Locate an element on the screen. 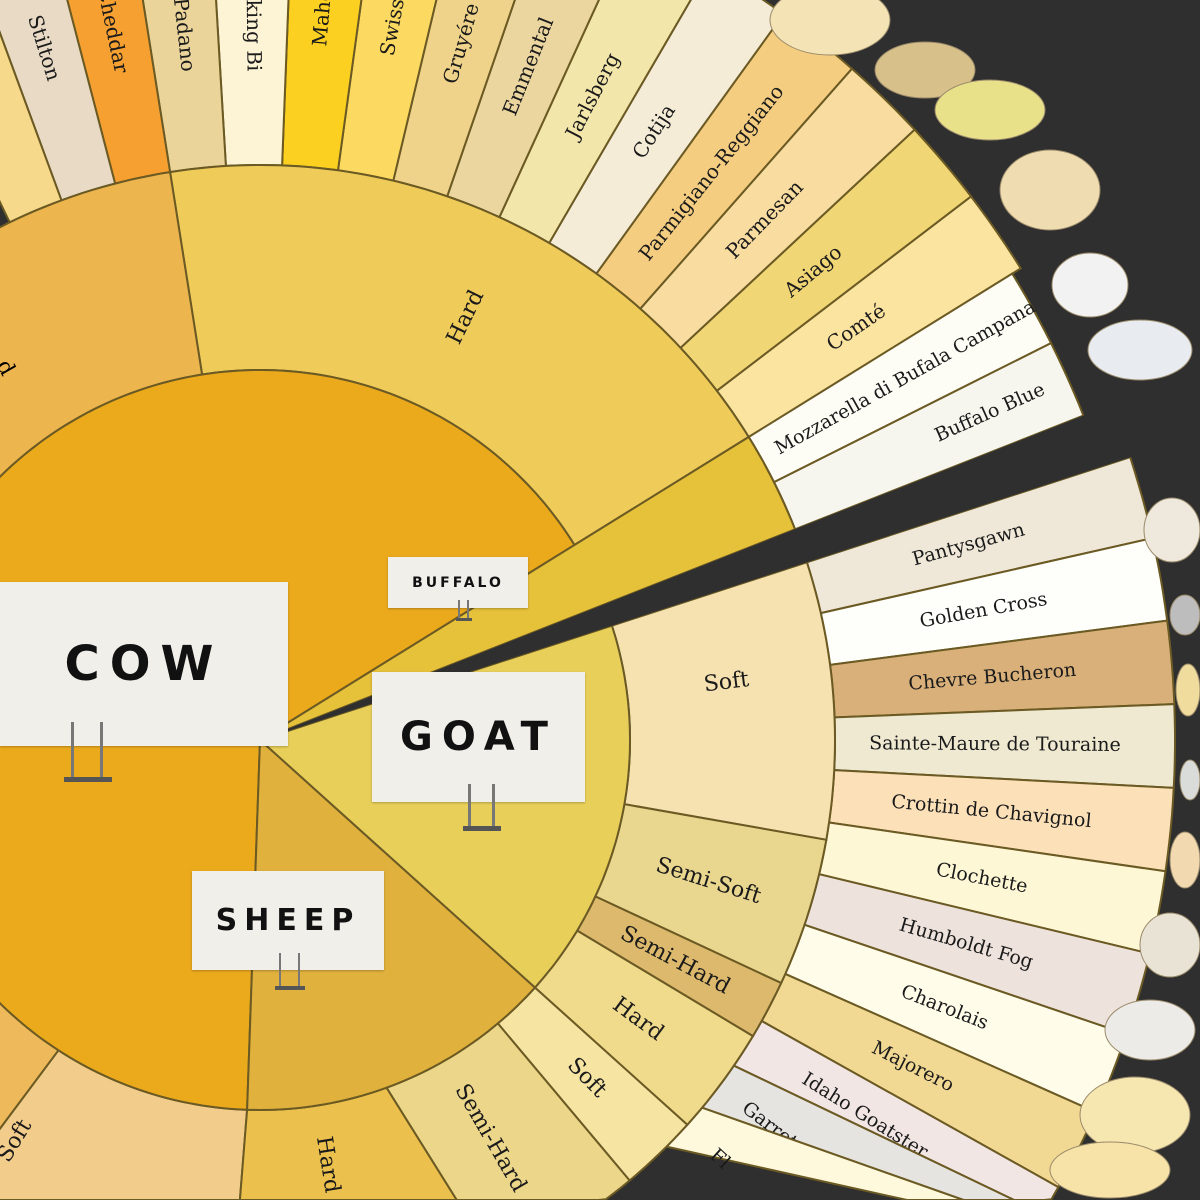 The width and height of the screenshot is (1200, 1200). animal-label-cow: COW is located at coordinates (144, 664).